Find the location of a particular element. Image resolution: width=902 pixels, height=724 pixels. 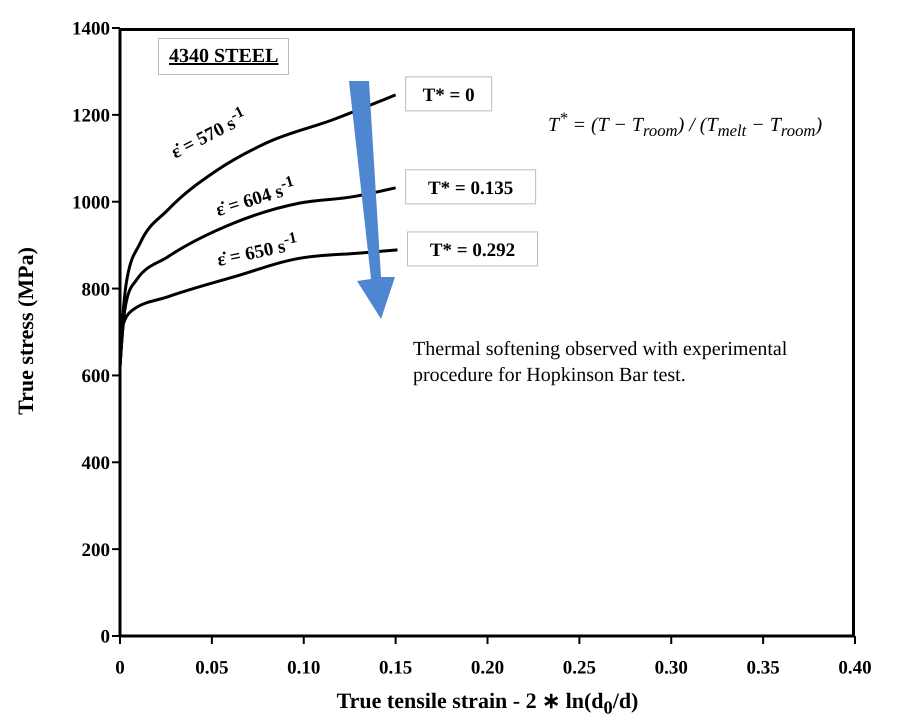

text: T$^{*}$ = (T − T$_{room}$) / (T$_{melt}$ − T$_{room}$) is located at coordinates (685, 124).